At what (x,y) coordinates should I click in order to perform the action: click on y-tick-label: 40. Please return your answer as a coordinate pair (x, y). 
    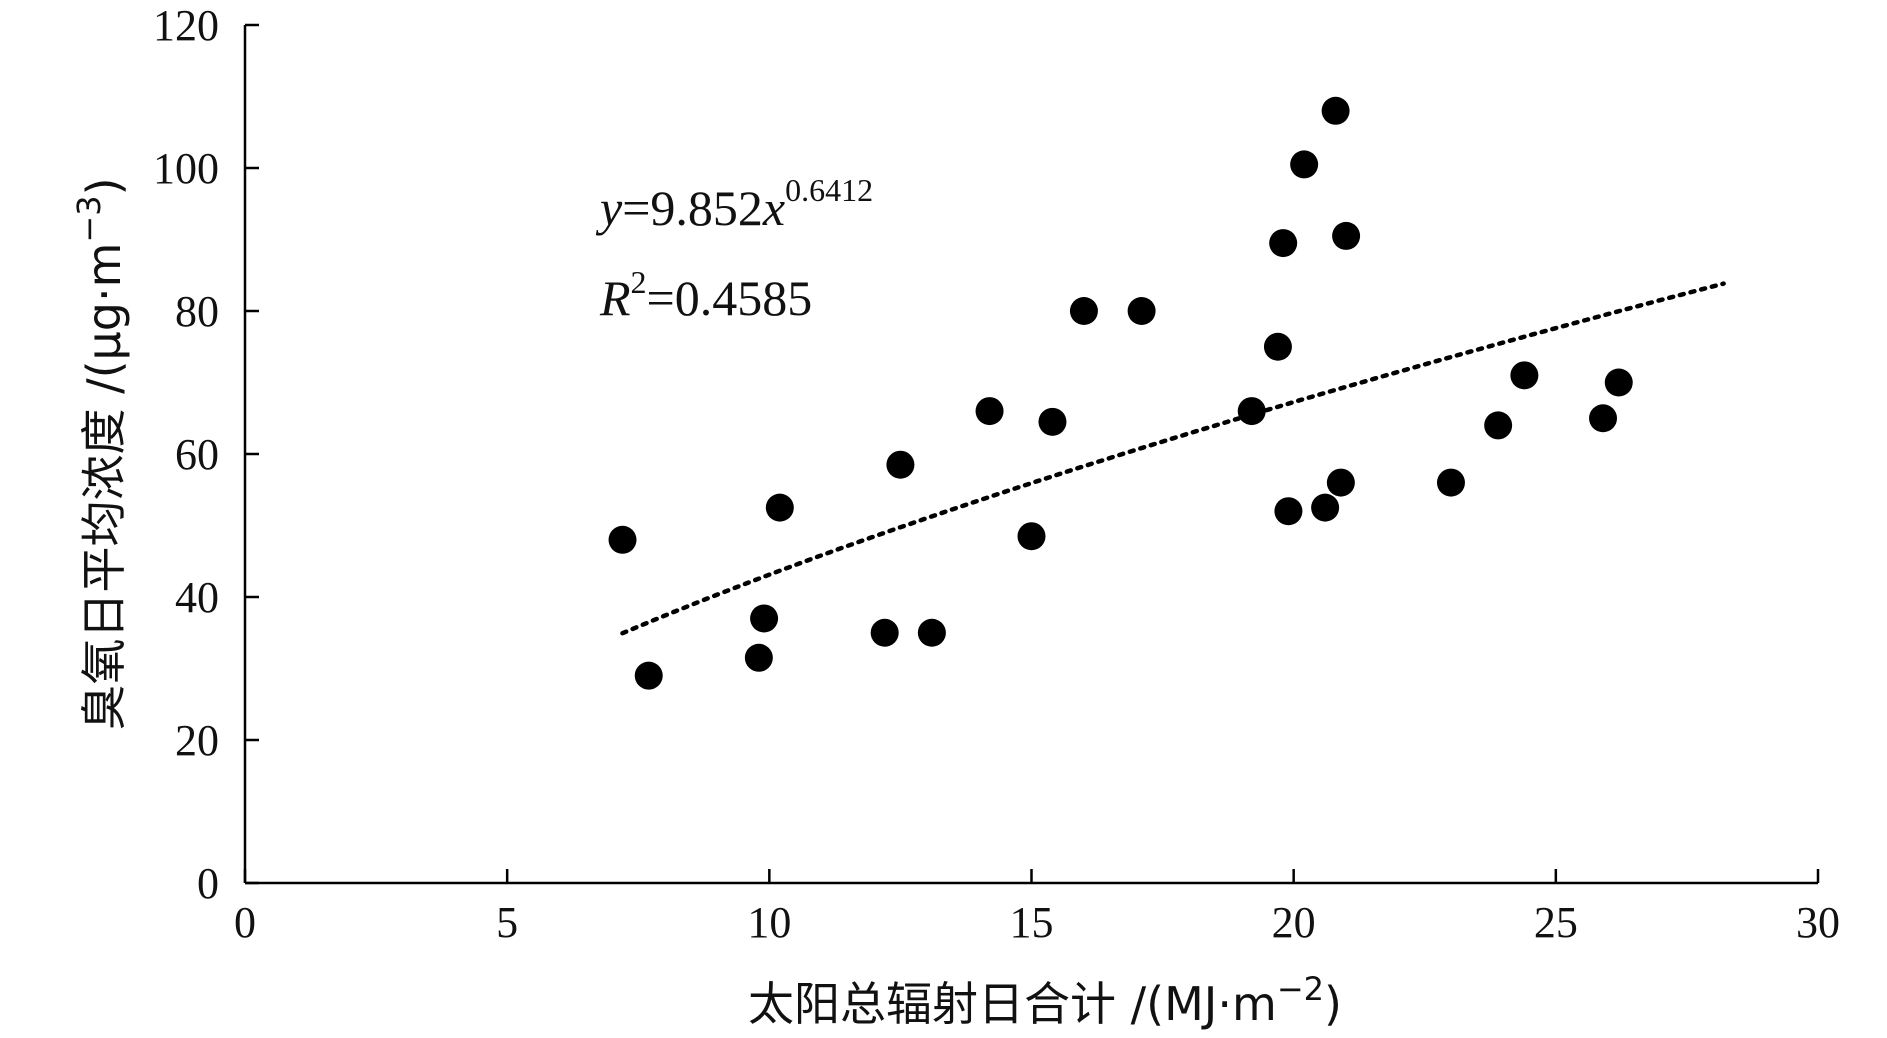
    Looking at the image, I should click on (197, 597).